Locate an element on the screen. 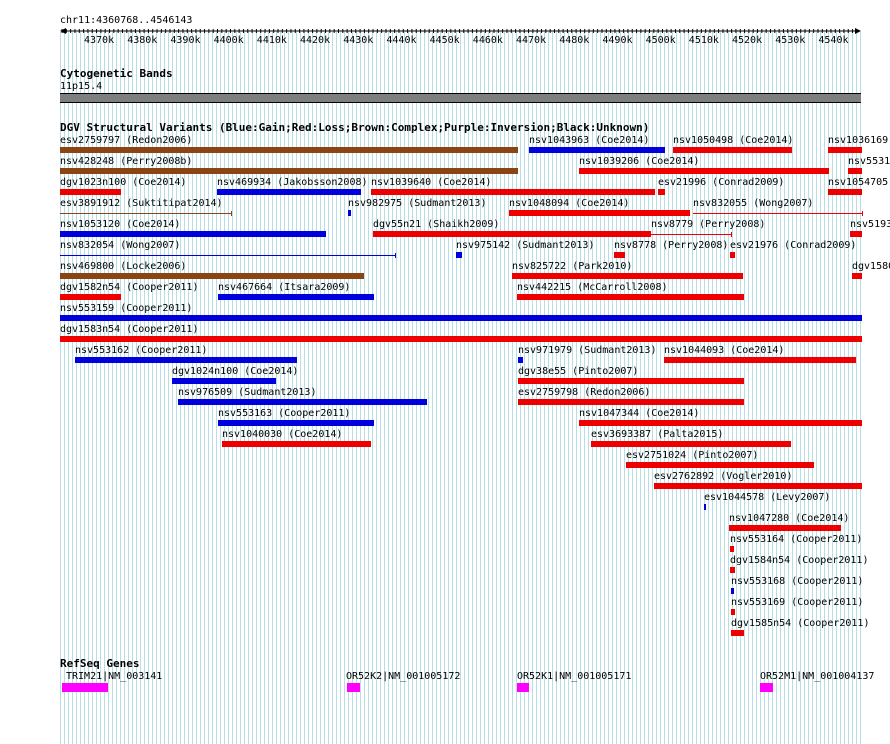 Image resolution: width=890 pixels, height=744 pixels. refseq-gene-label: OR52K1|NM_001005171 is located at coordinates (574, 676).